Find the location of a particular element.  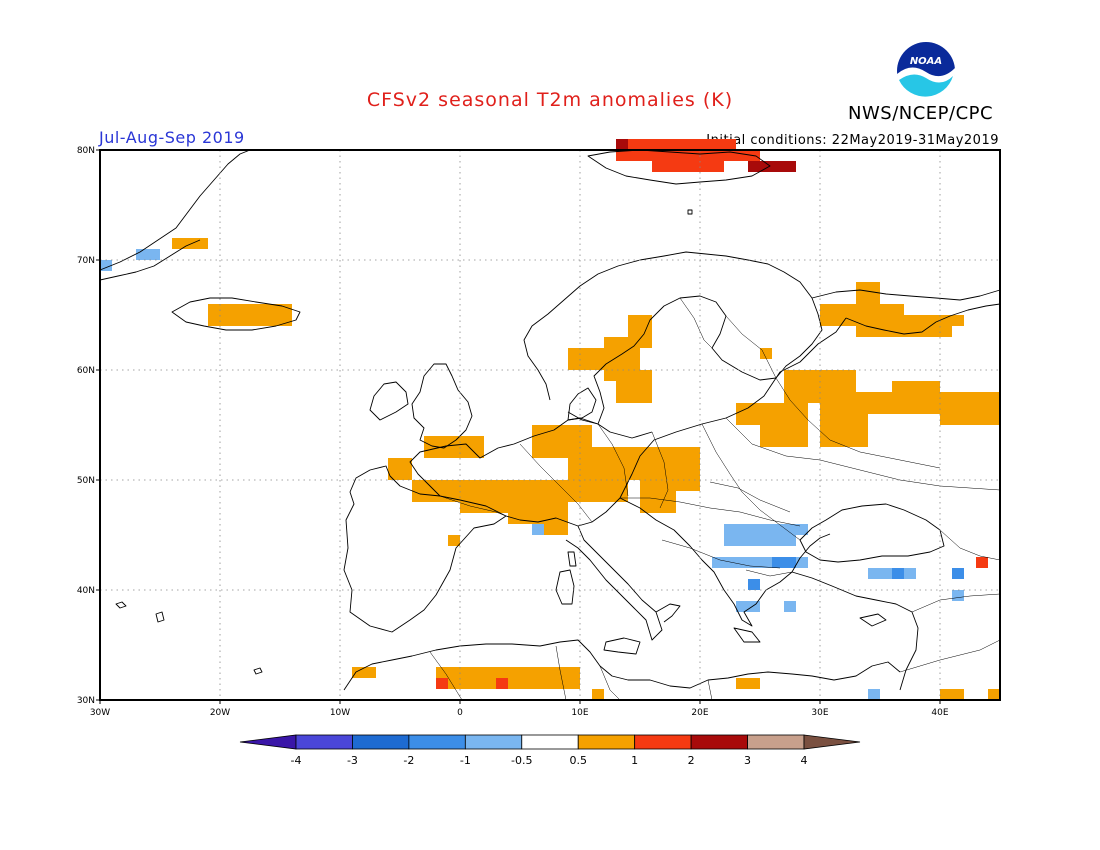

x-tick-label: 20E is located at coordinates (699, 713).